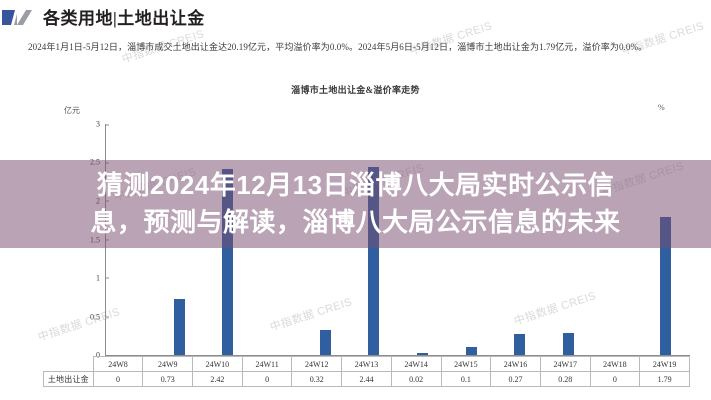 This screenshot has width=711, height=400. What do you see at coordinates (355, 90) in the screenshot?
I see `chart-title: 淄博市土地出让金&溢价率走势` at bounding box center [355, 90].